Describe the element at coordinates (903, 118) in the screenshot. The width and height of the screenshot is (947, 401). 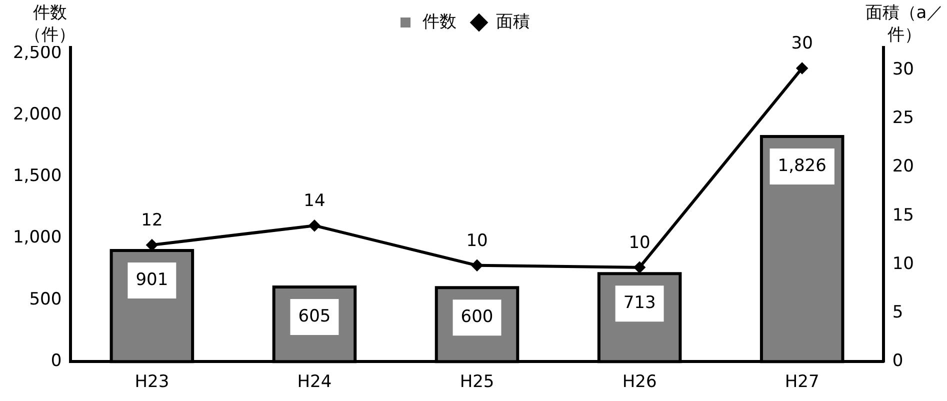
I see `y2-tick-label: 25` at that location.